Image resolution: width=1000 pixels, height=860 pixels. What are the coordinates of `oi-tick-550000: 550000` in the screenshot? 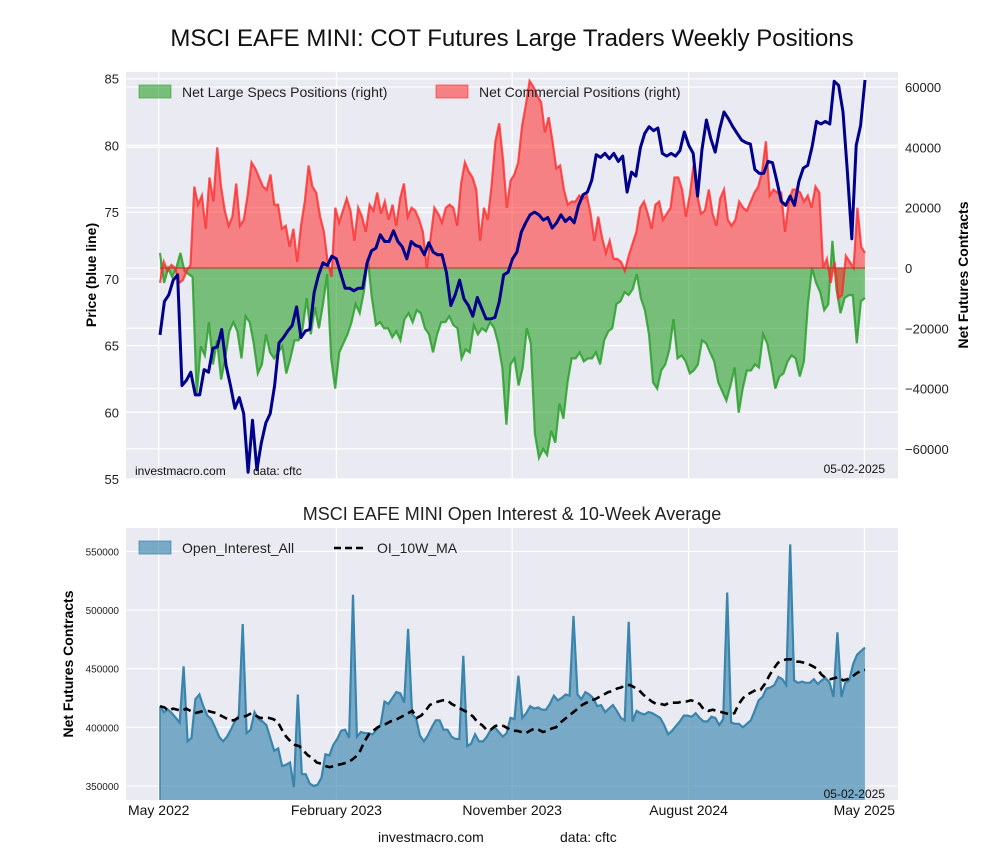 It's located at (103, 552).